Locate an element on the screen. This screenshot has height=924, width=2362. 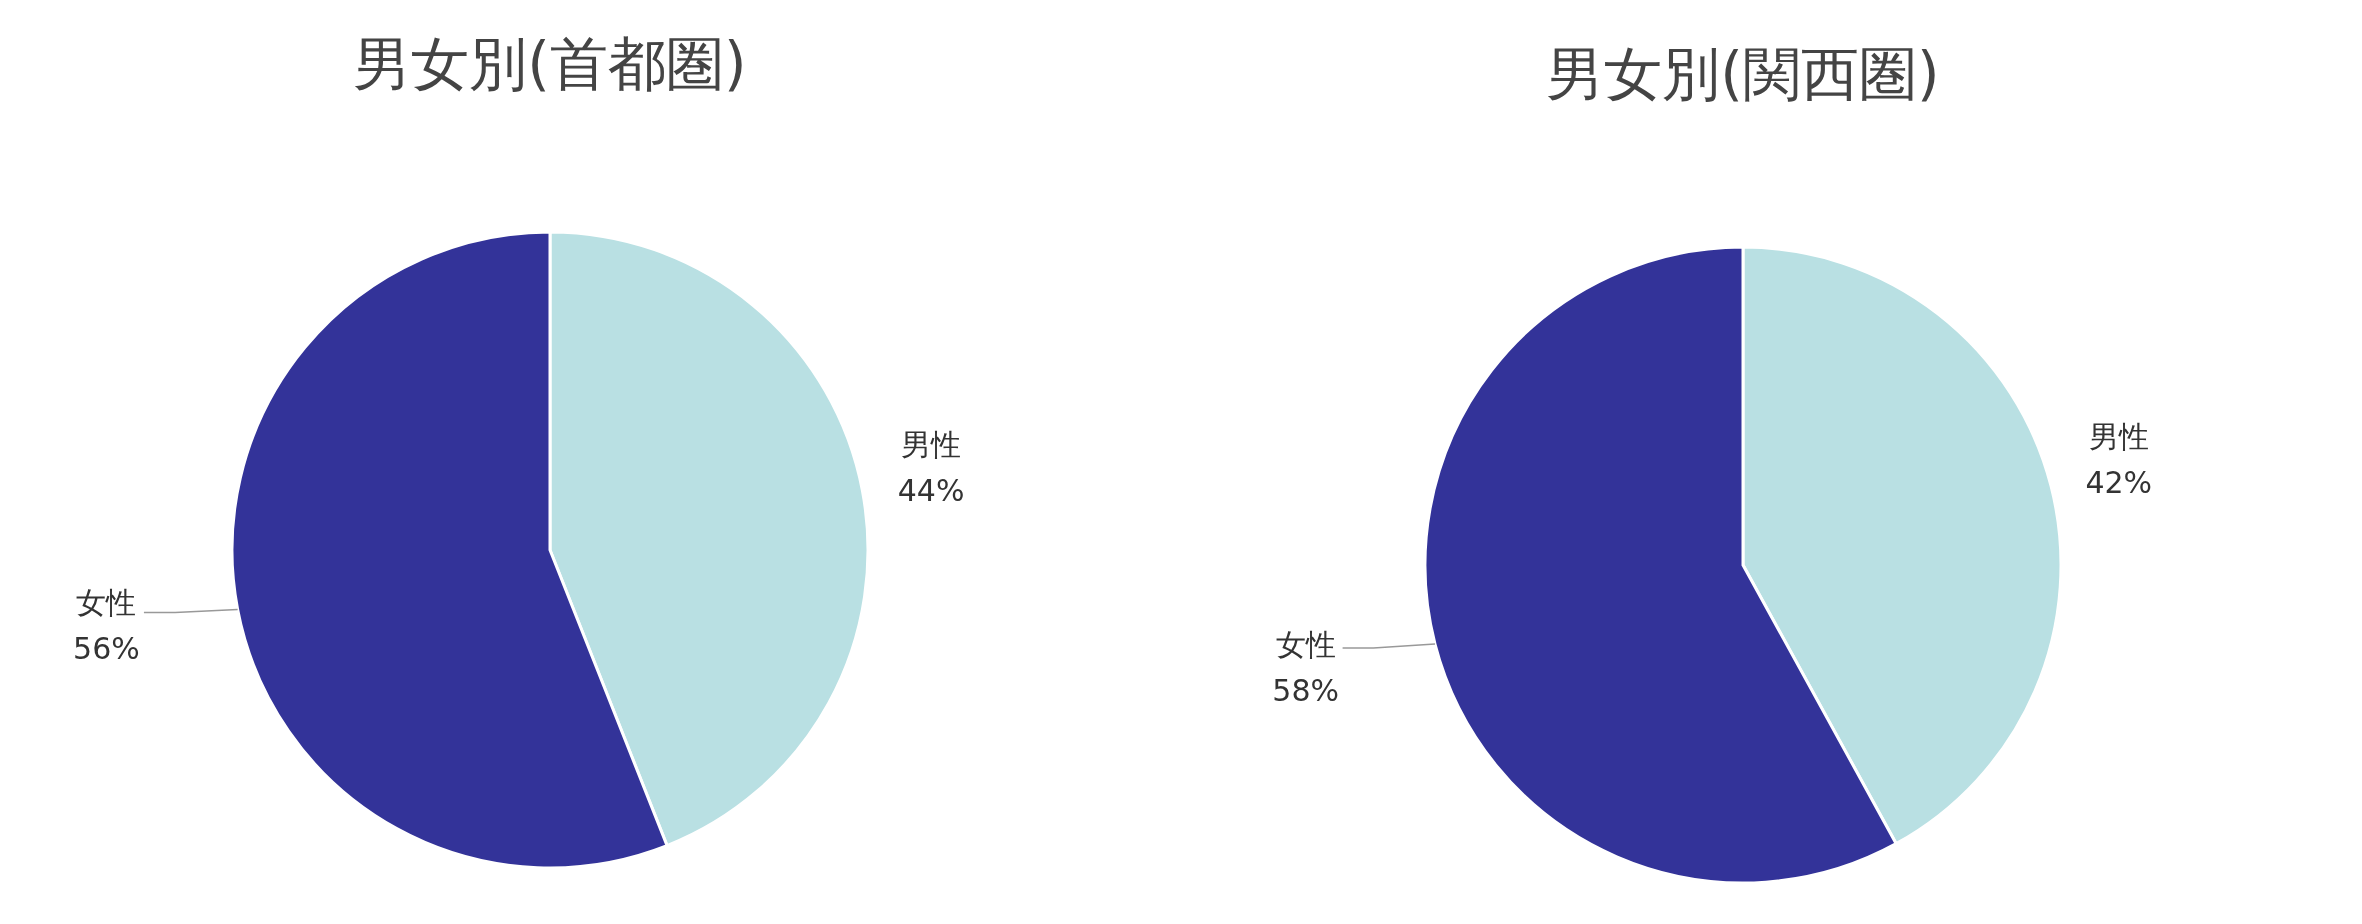
data-label: 56% is located at coordinates (106, 648).